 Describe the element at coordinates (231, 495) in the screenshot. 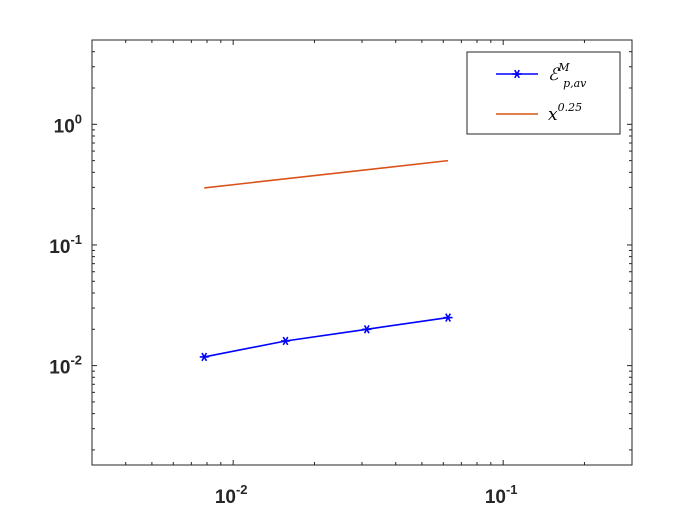

I see `x-tick-label: 10⁻²` at that location.